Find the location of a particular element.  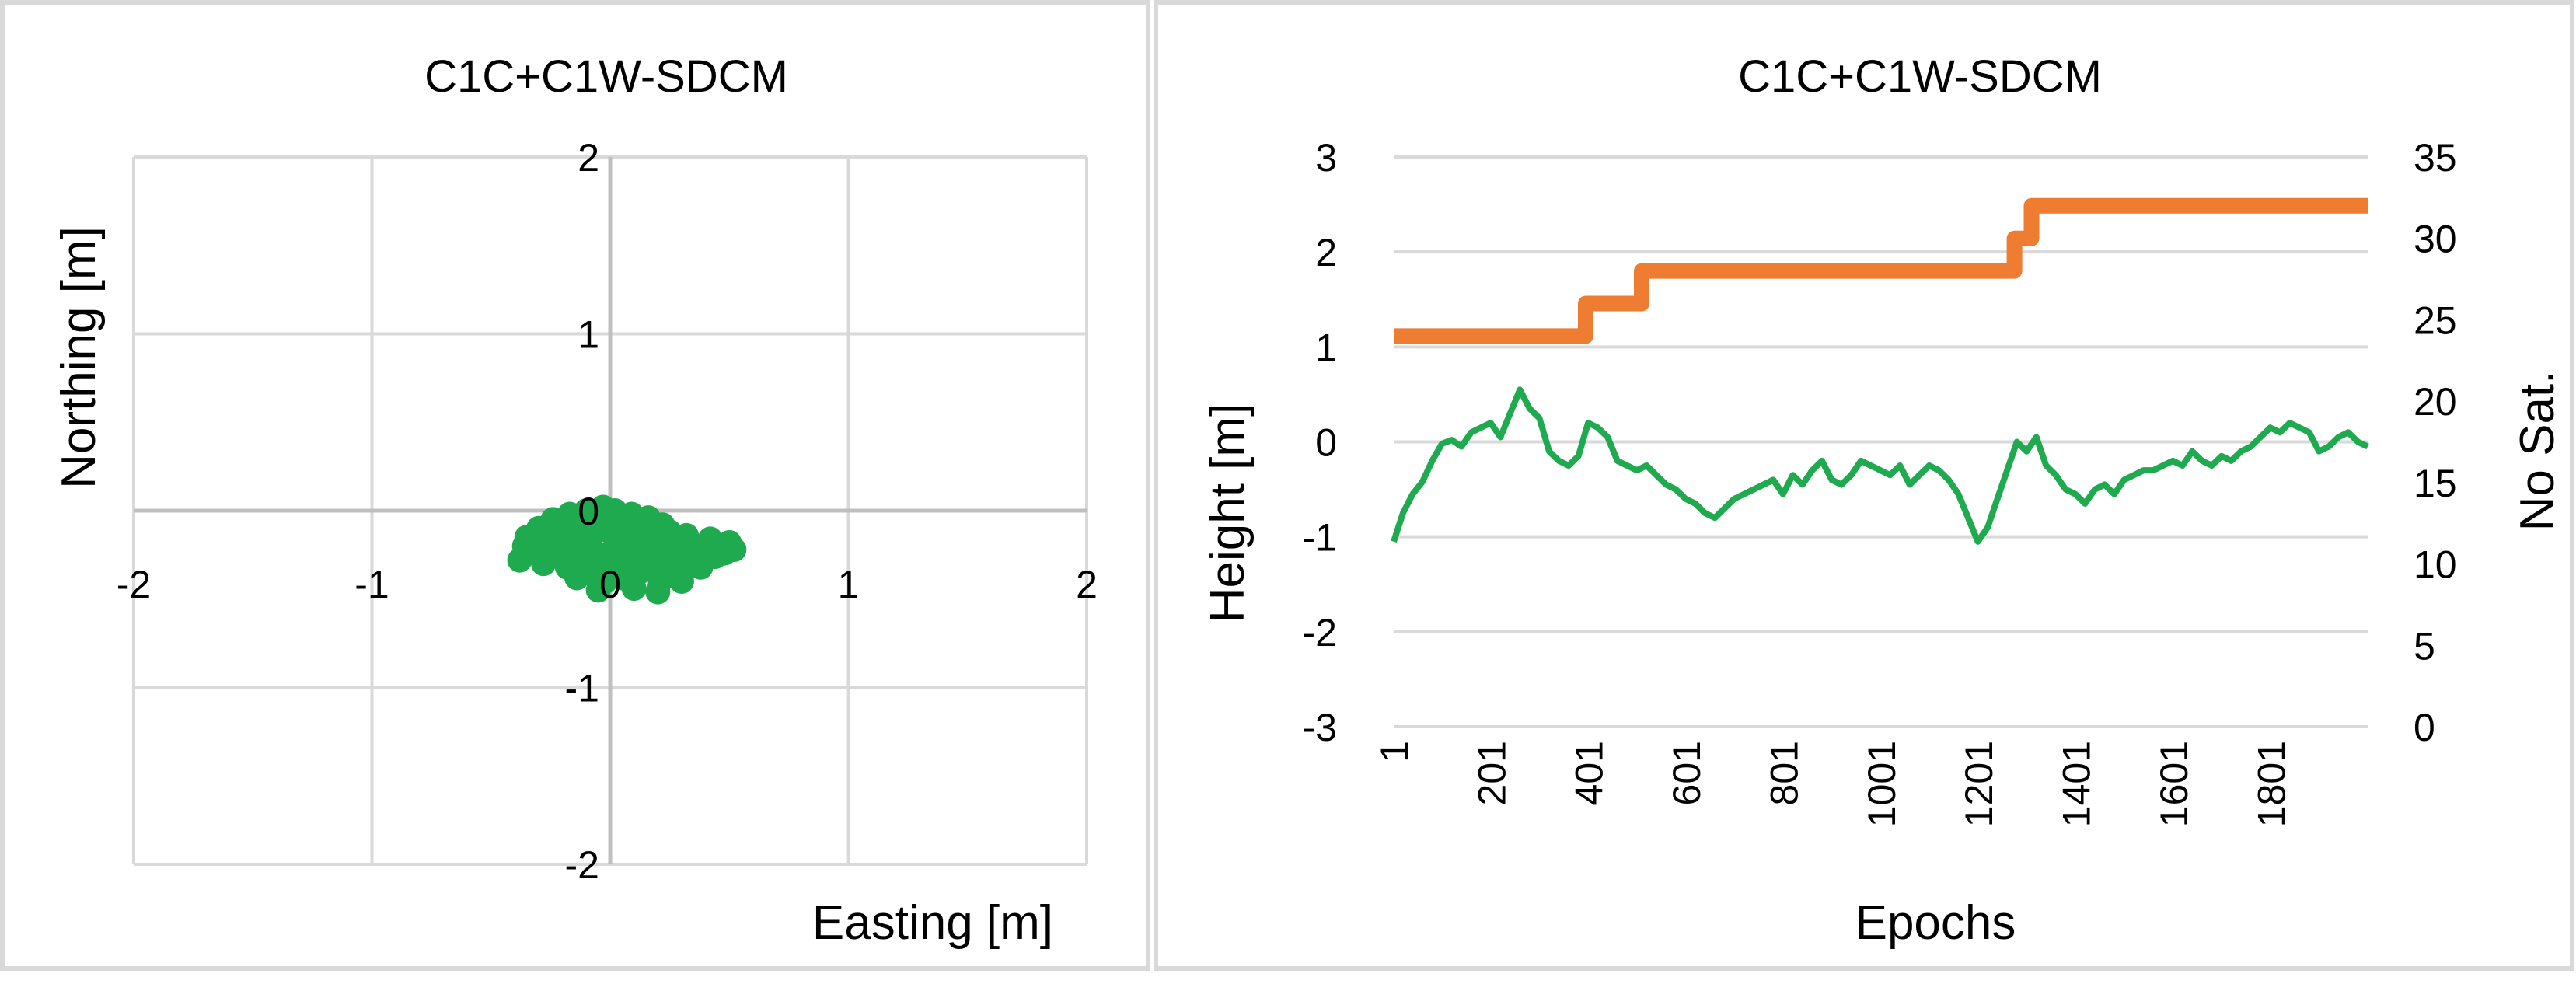

line-xtick: 1401 is located at coordinates (2077, 784).